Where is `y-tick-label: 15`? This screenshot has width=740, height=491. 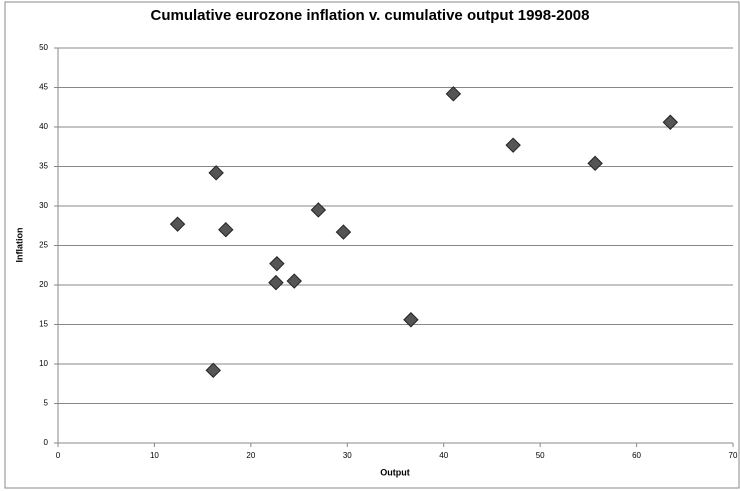 y-tick-label: 15 is located at coordinates (43, 324).